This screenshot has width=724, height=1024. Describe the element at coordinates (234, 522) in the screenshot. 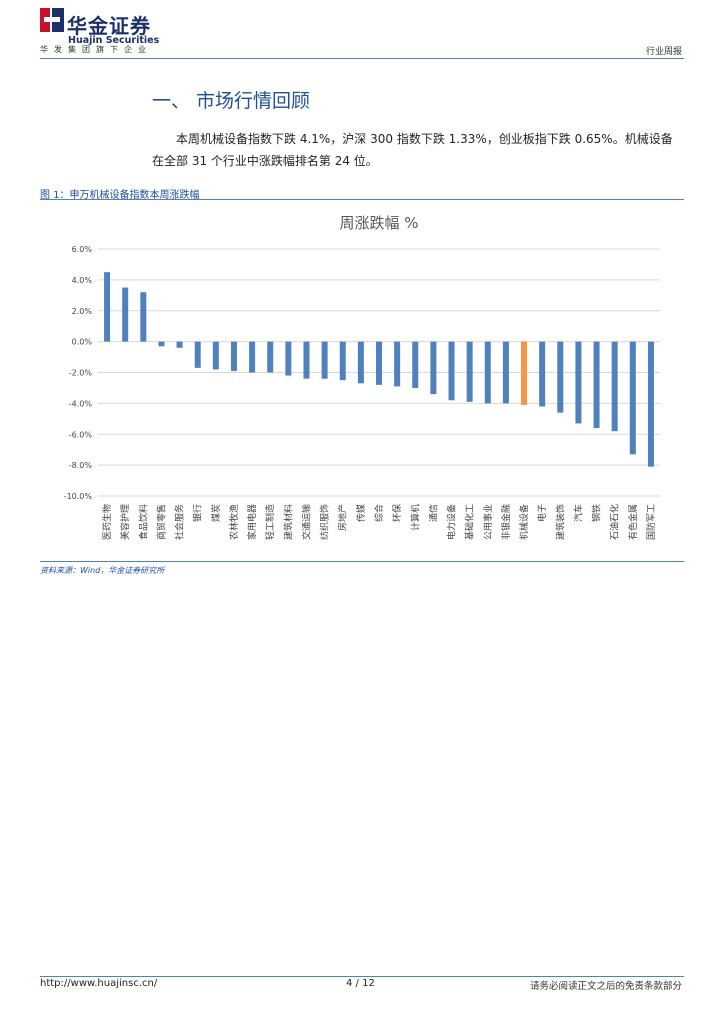

I see `x-category-label: 农林牧渔` at that location.